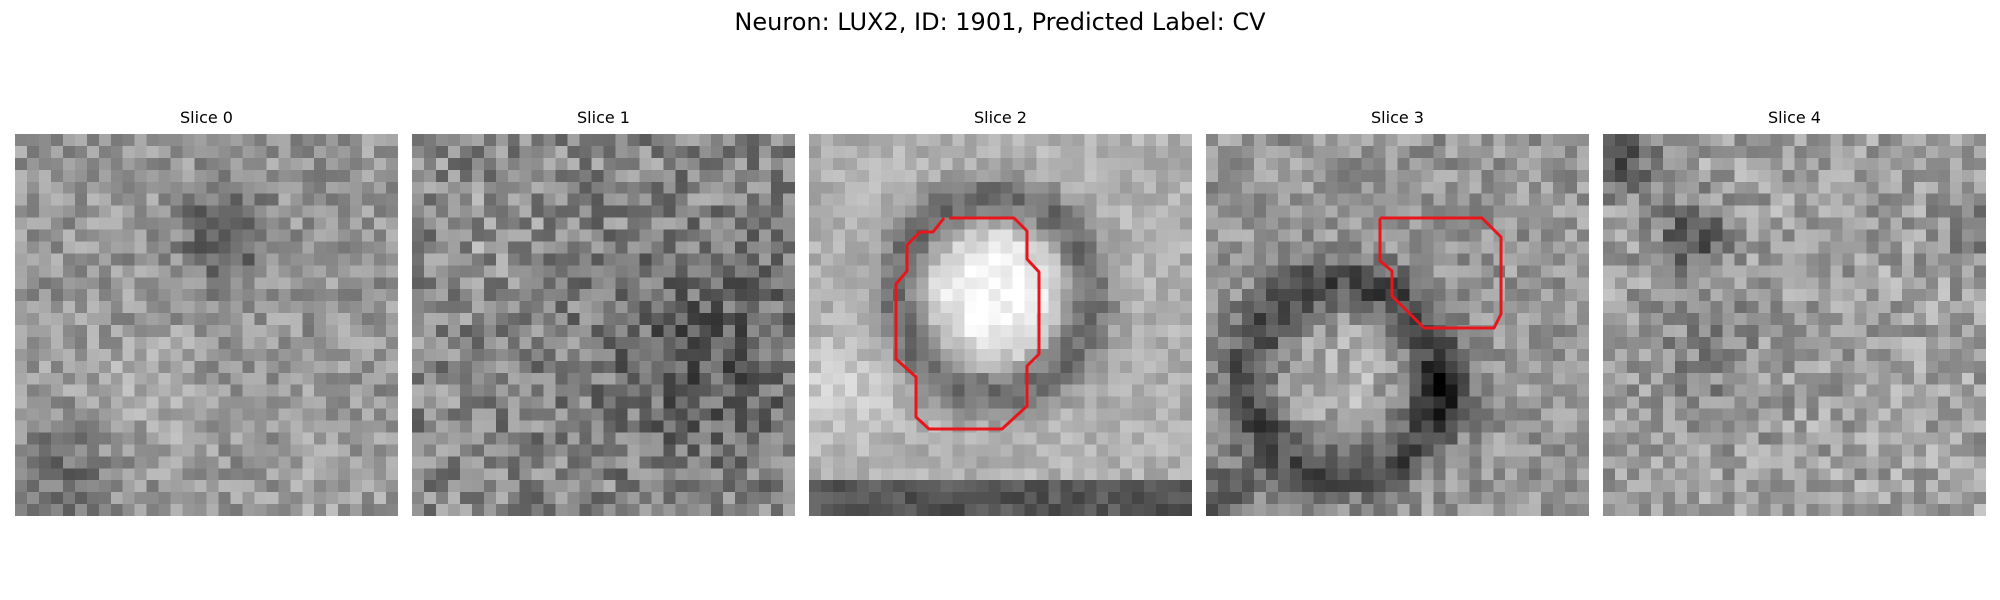 The image size is (2000, 600). Describe the element at coordinates (1000, 117) in the screenshot. I see `slice-title: Slice 2` at that location.